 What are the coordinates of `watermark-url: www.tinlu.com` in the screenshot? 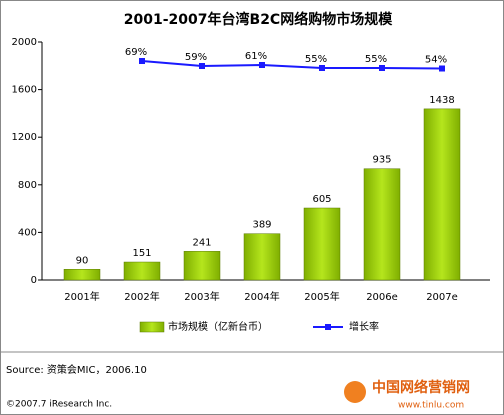 It's located at (431, 406).